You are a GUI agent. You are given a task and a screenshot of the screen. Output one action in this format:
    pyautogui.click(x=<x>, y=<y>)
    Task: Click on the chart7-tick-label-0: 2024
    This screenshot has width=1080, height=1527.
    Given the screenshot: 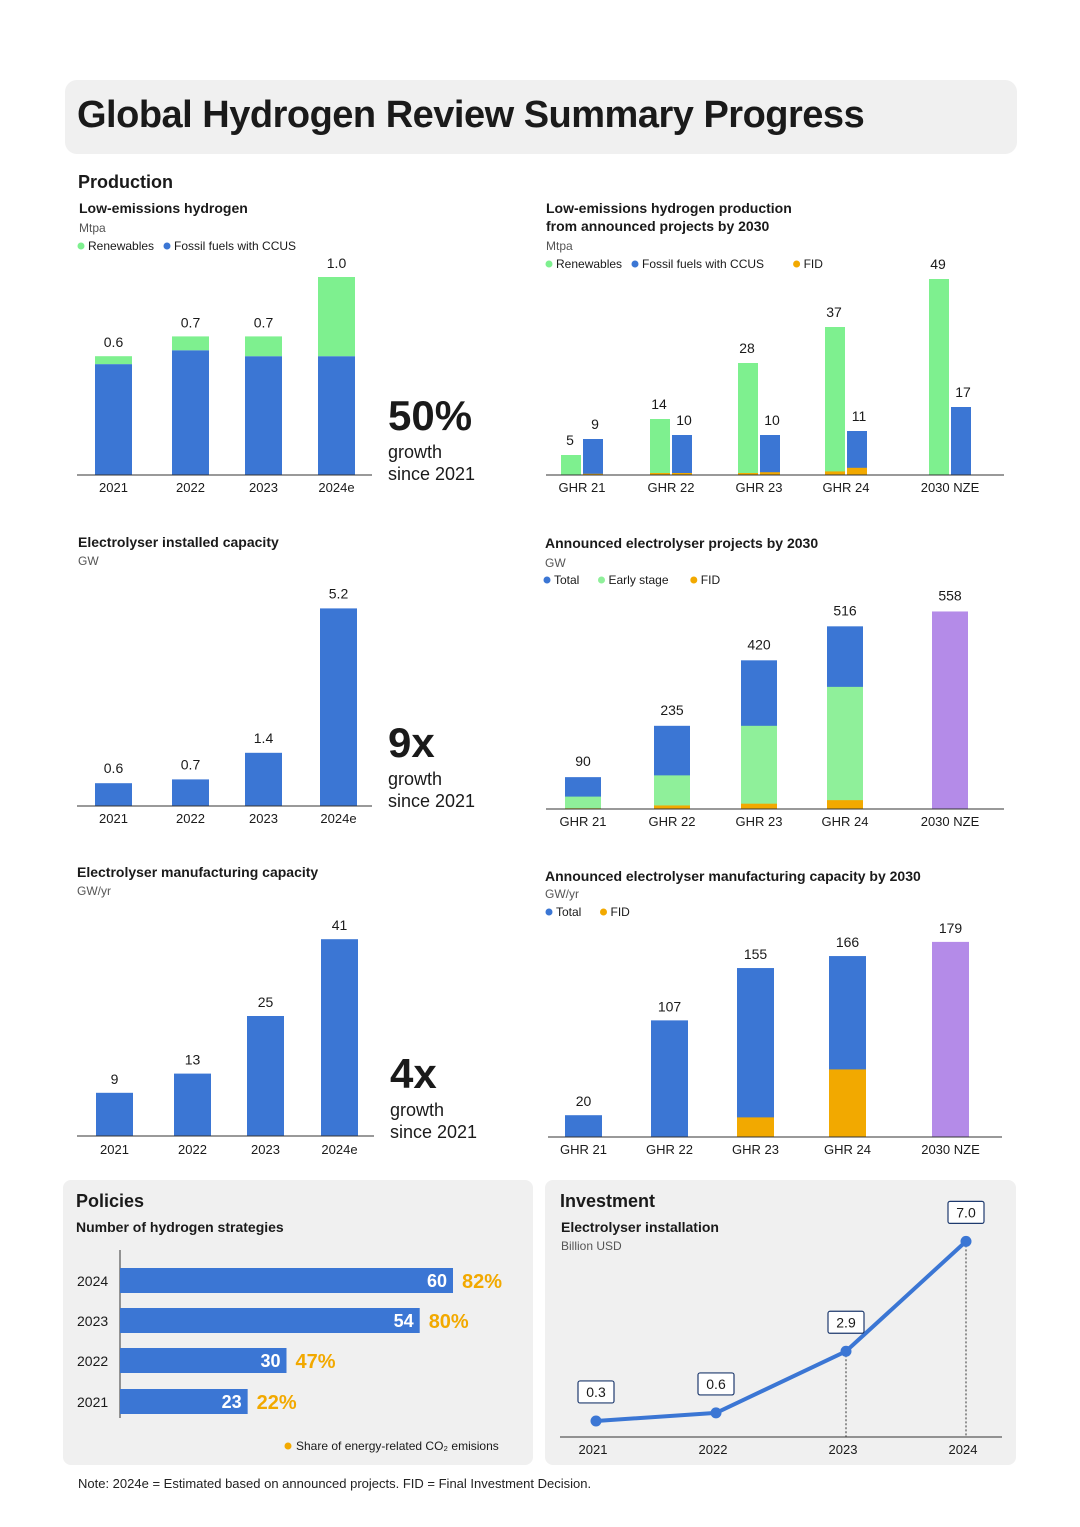 What is the action you would take?
    pyautogui.click(x=92, y=1281)
    